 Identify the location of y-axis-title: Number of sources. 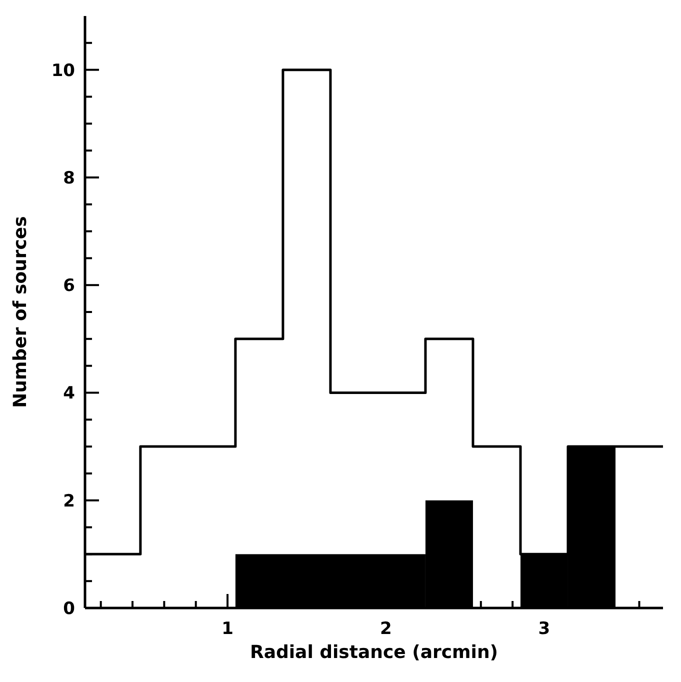
(20, 312).